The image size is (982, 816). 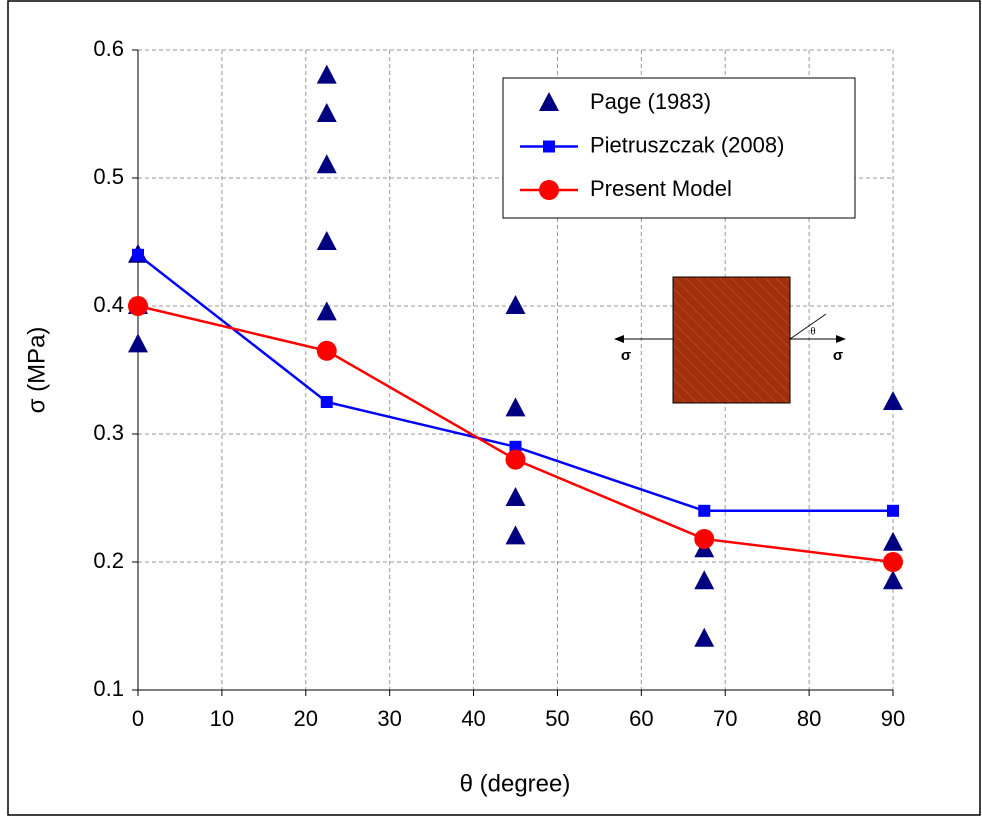 What do you see at coordinates (389, 718) in the screenshot?
I see `x-tick-label: 30` at bounding box center [389, 718].